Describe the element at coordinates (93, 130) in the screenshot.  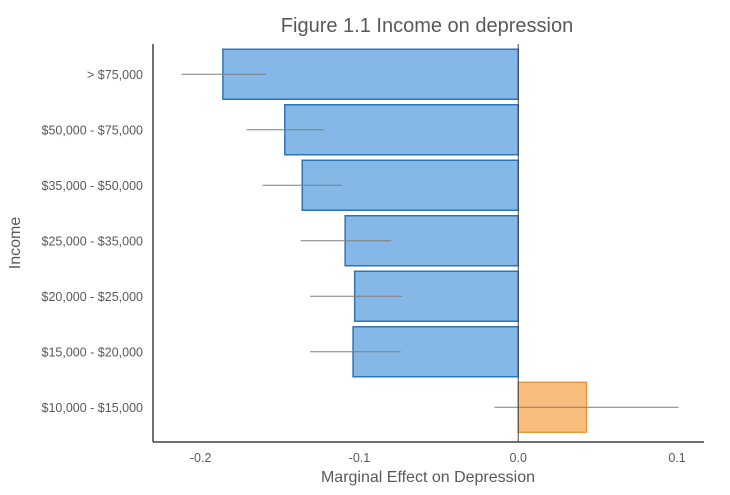
I see `y-tick-label-1: $50,000 - $75,000` at that location.